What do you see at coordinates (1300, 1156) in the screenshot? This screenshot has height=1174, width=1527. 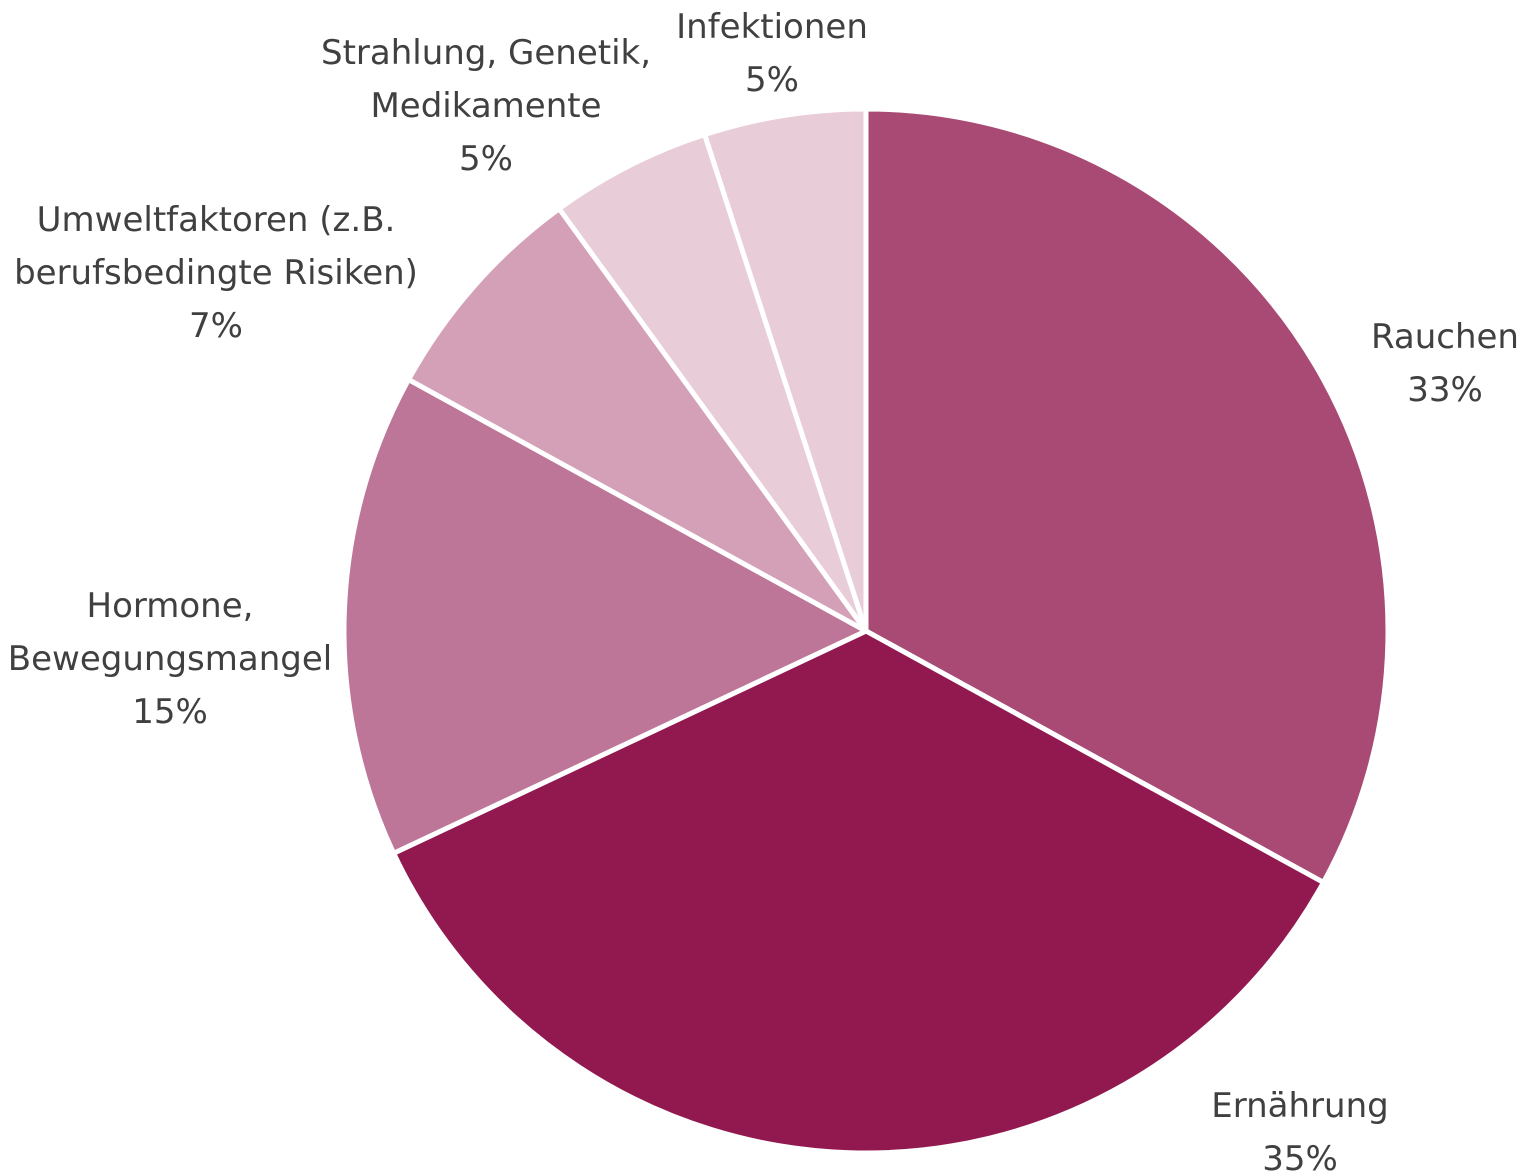 I see `slice-value-label: 35%` at bounding box center [1300, 1156].